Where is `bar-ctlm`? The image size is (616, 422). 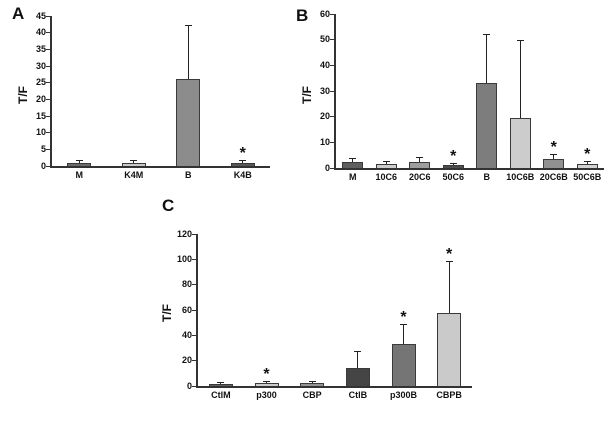 bar-ctlm is located at coordinates (220, 385).